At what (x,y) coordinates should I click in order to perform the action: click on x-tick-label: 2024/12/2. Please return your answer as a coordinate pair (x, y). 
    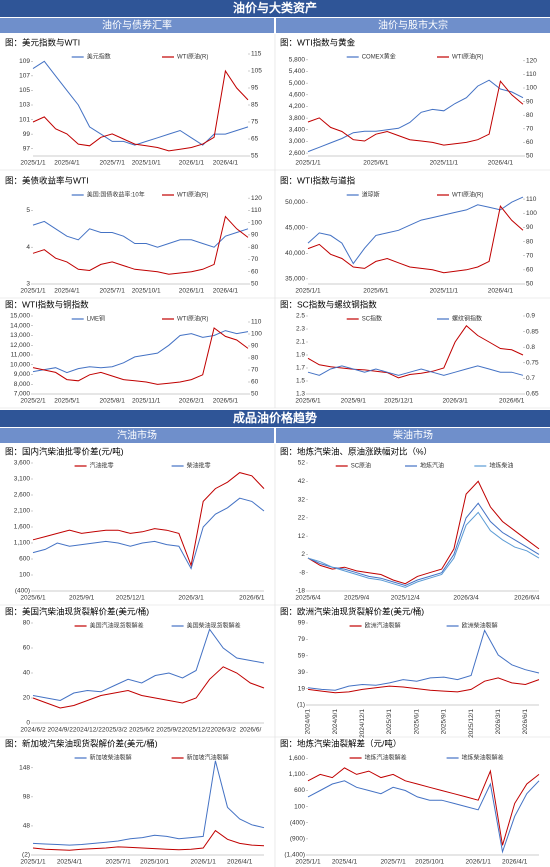
    Looking at the image, I should click on (87, 730).